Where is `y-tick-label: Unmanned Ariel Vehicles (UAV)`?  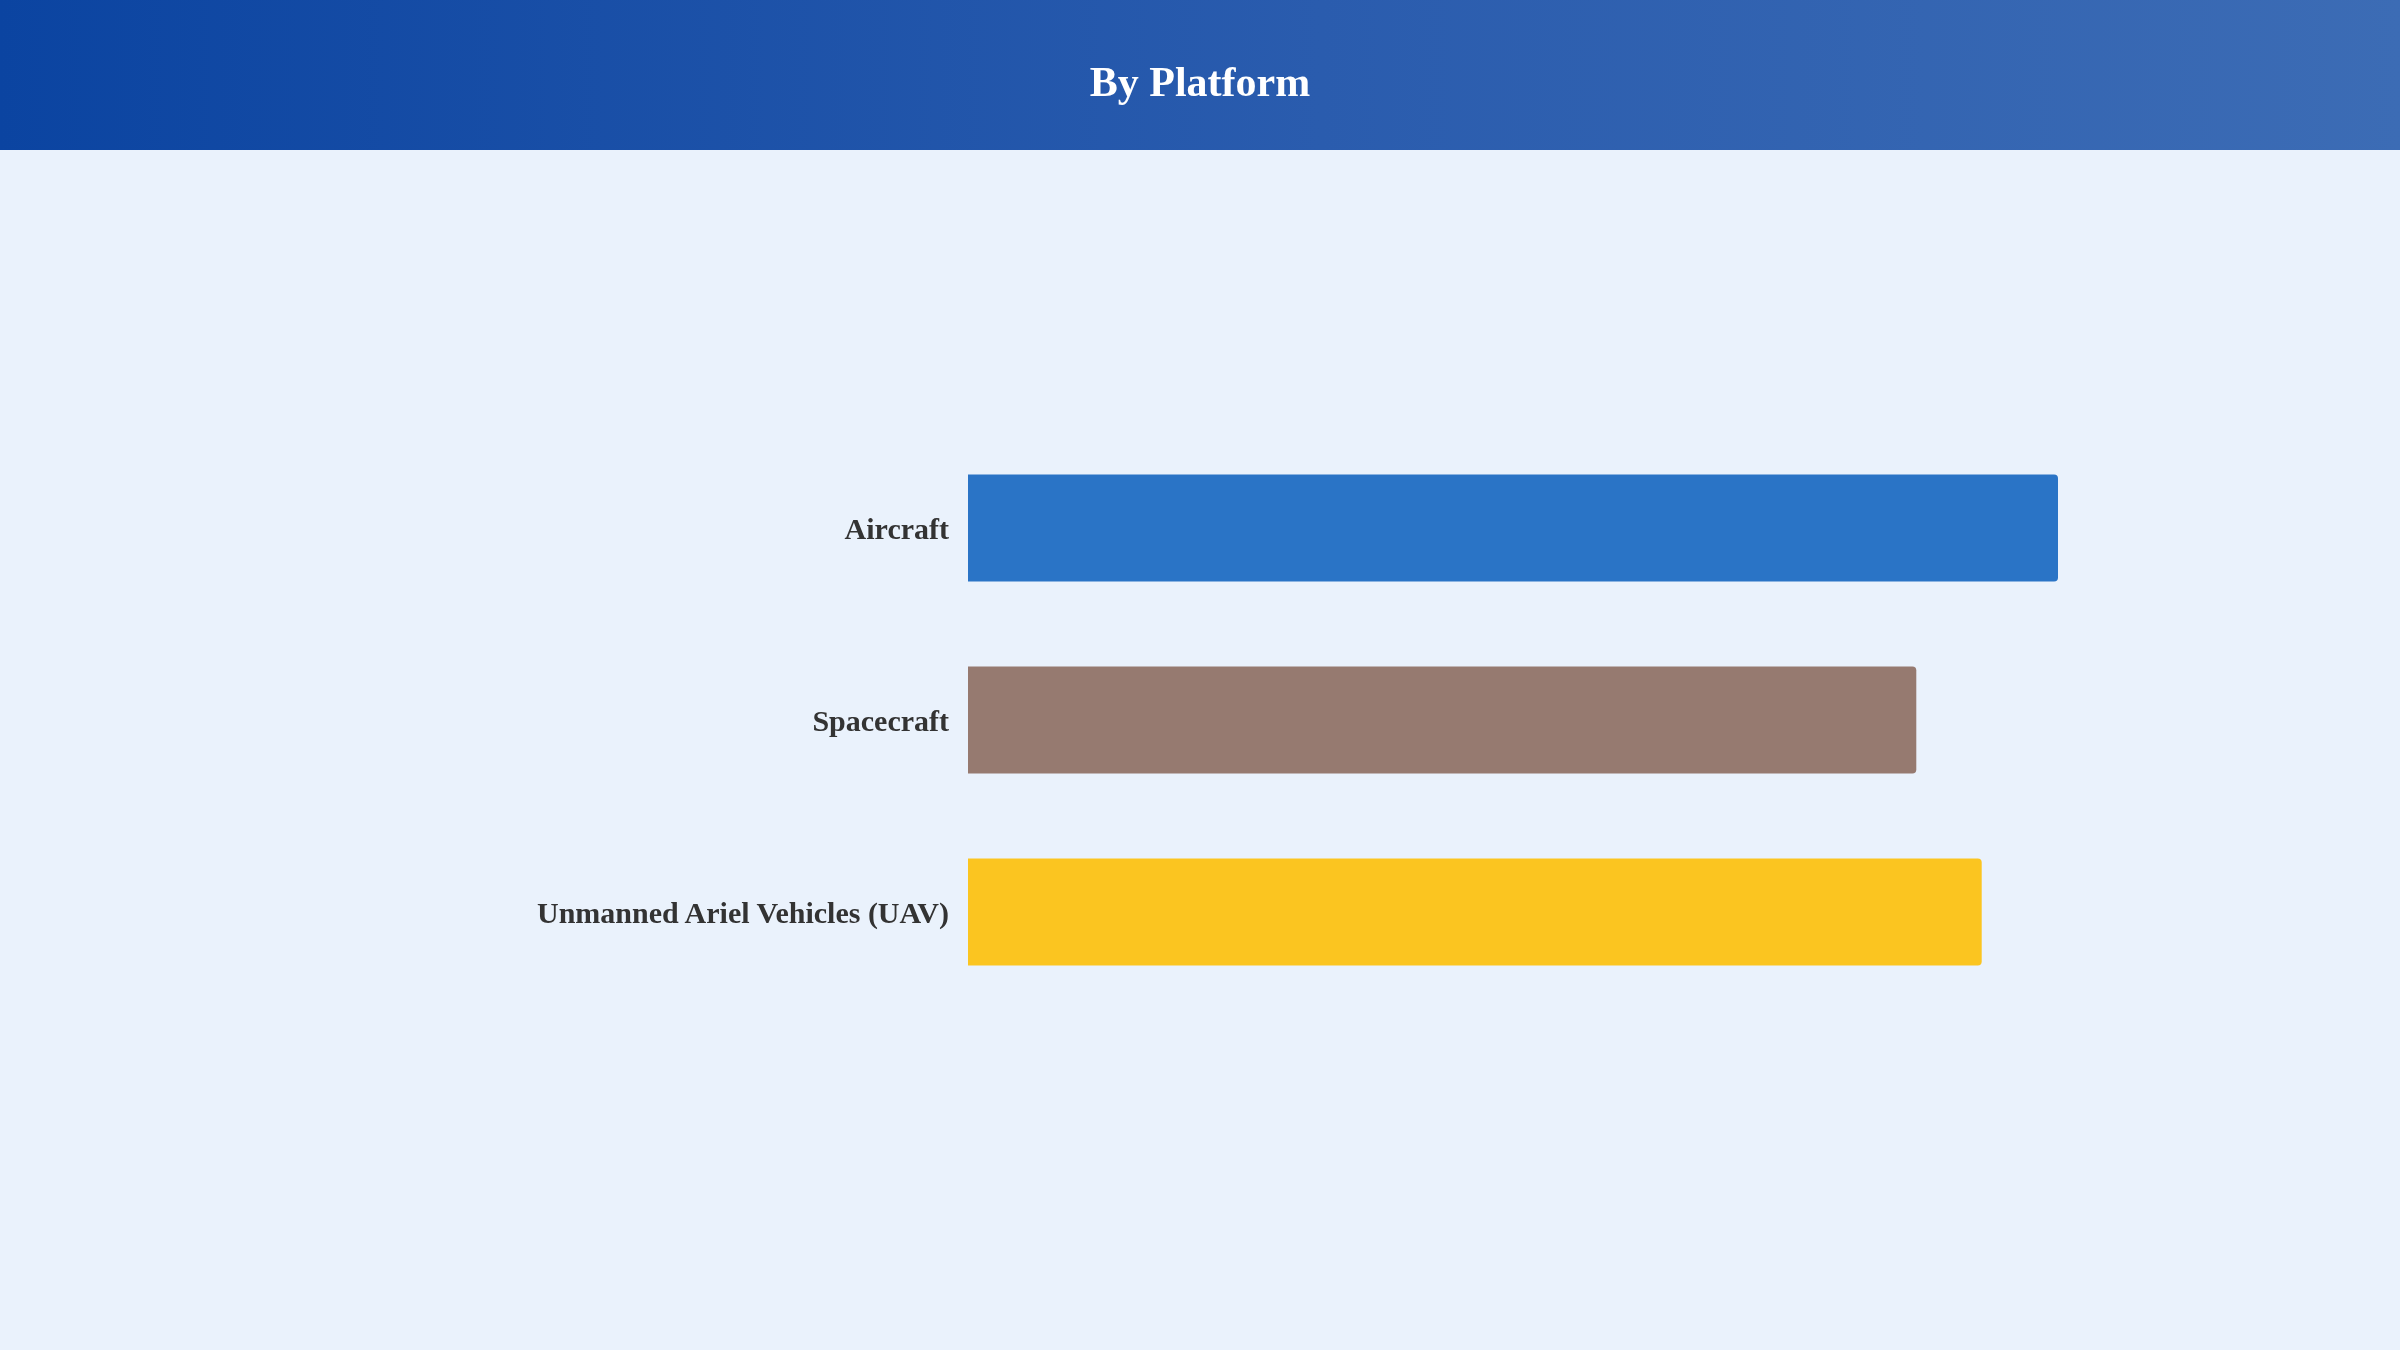 y-tick-label: Unmanned Ariel Vehicles (UAV) is located at coordinates (743, 912).